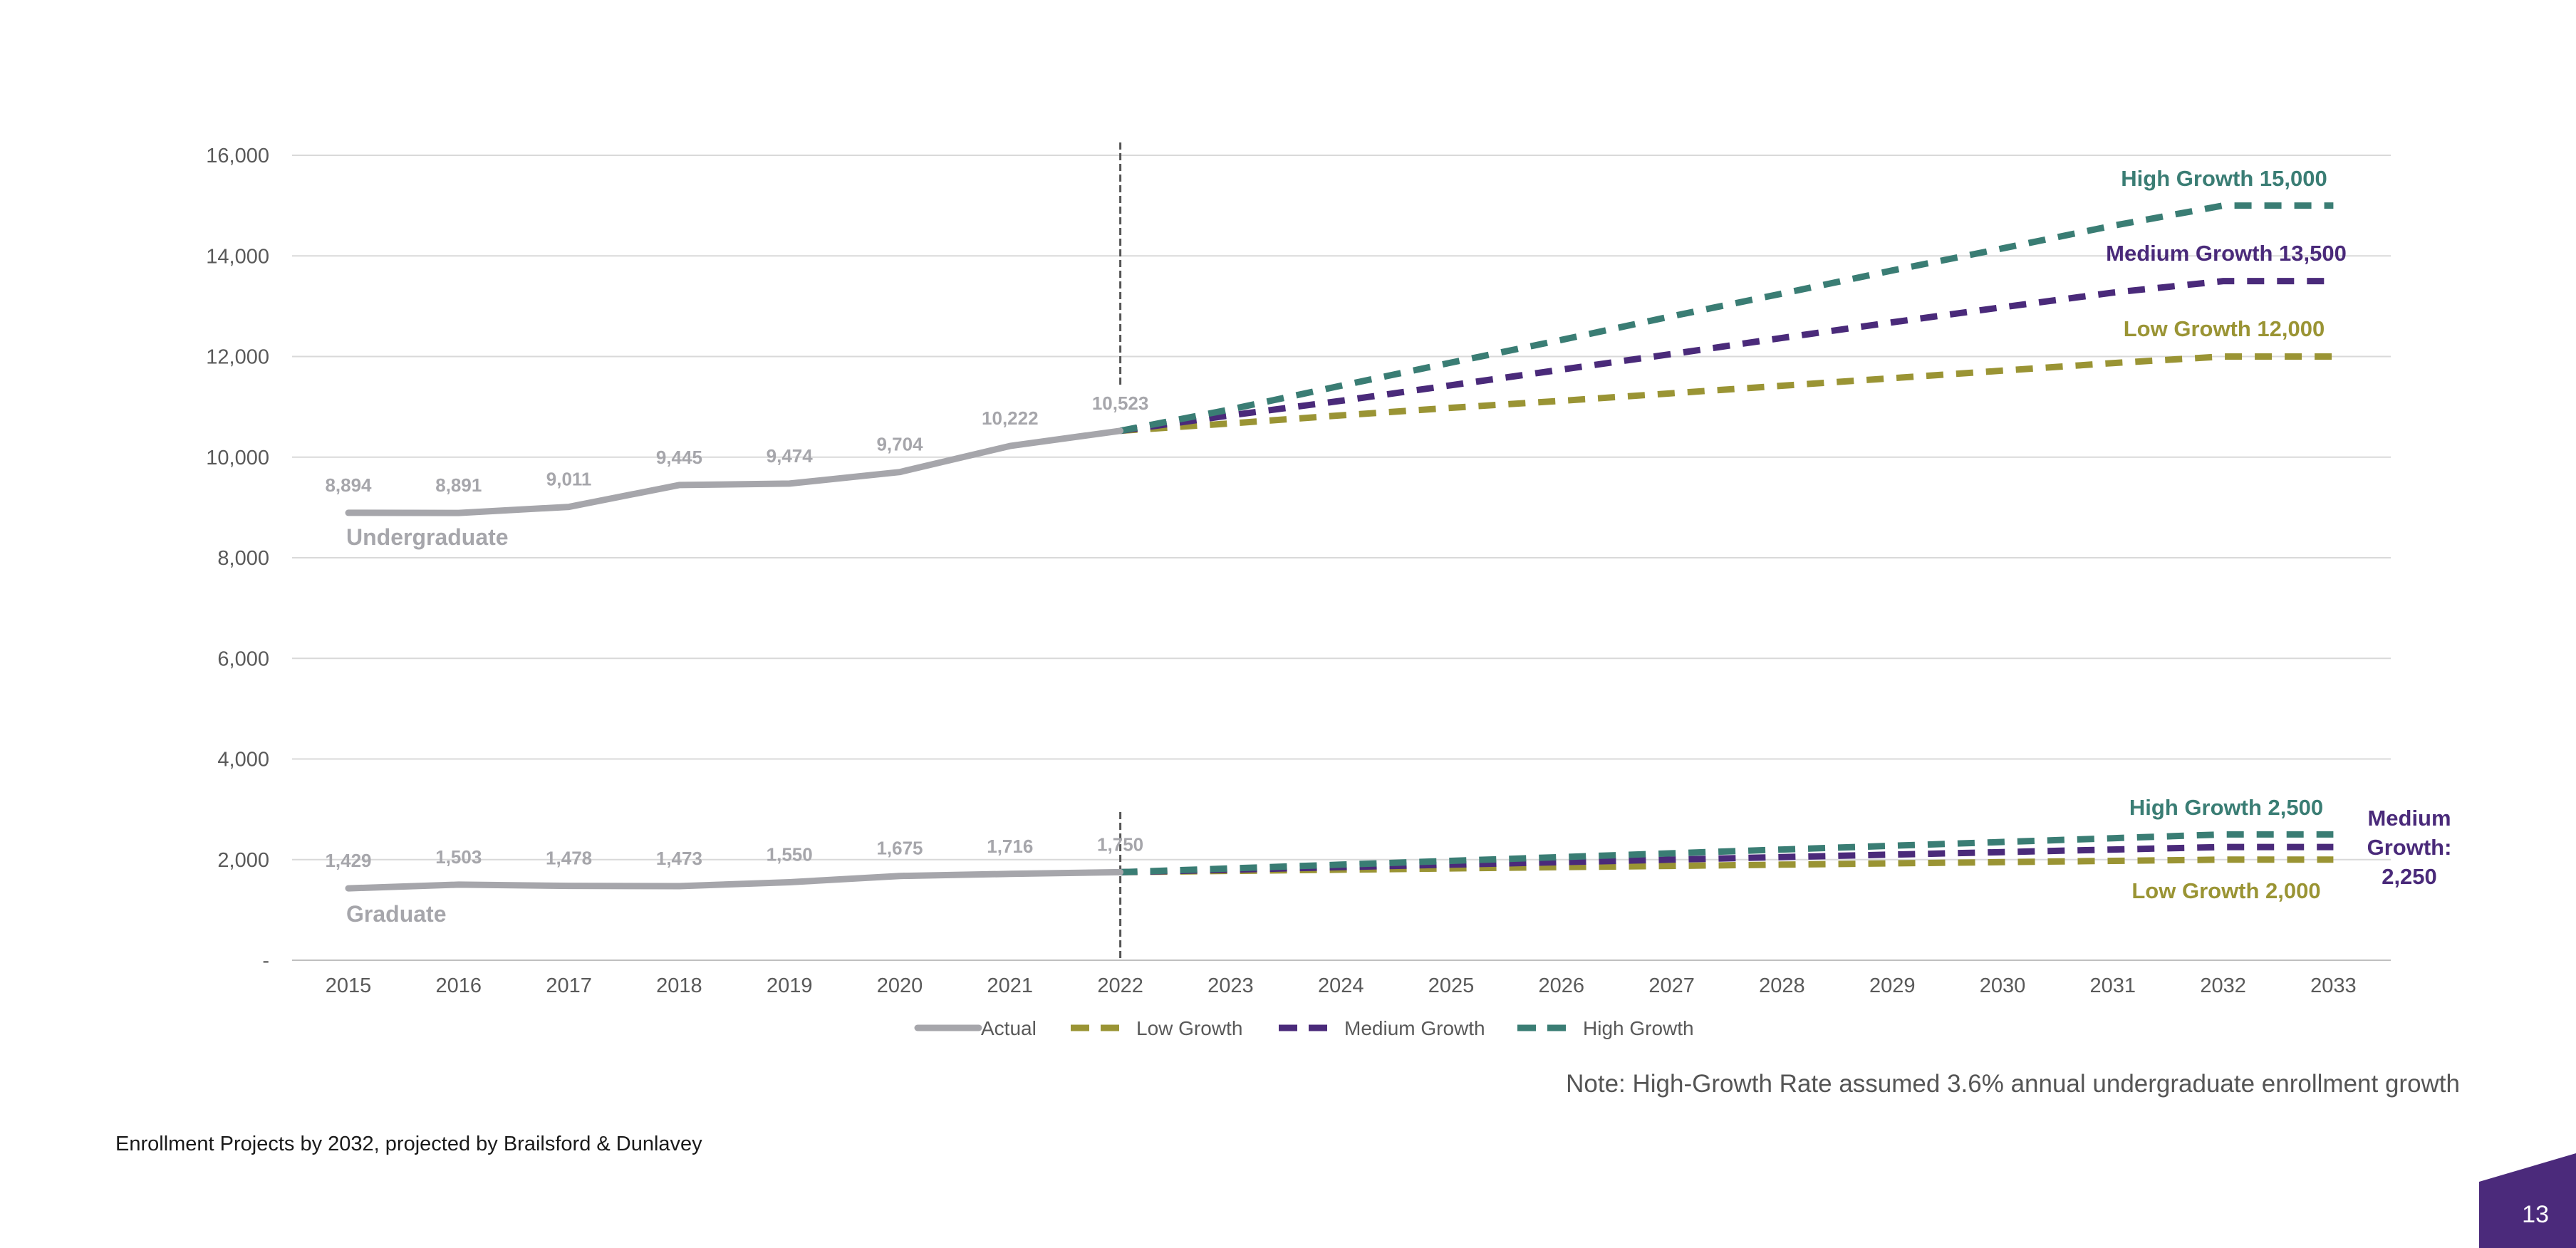  I want to click on medium-growth-end-label: Medium Growth 13,500, so click(2226, 253).